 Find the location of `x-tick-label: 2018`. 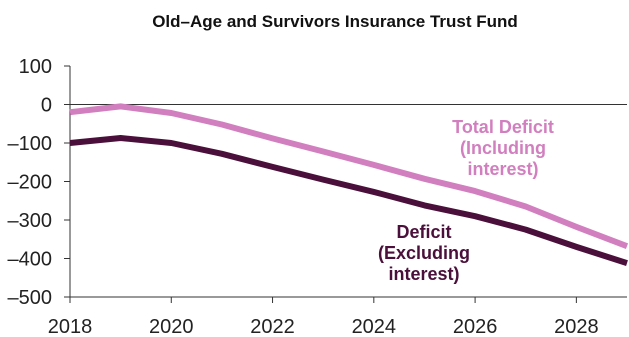

x-tick-label: 2018 is located at coordinates (70, 326).